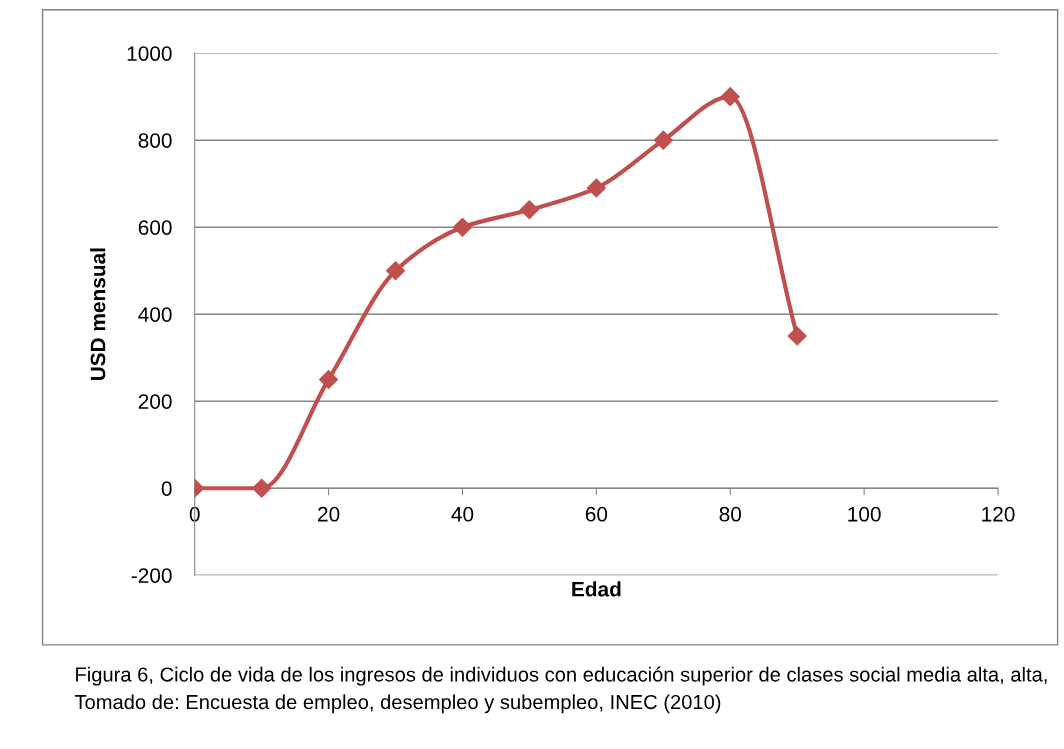 The height and width of the screenshot is (749, 1064). What do you see at coordinates (155, 140) in the screenshot?
I see `y-tick-label: 800` at bounding box center [155, 140].